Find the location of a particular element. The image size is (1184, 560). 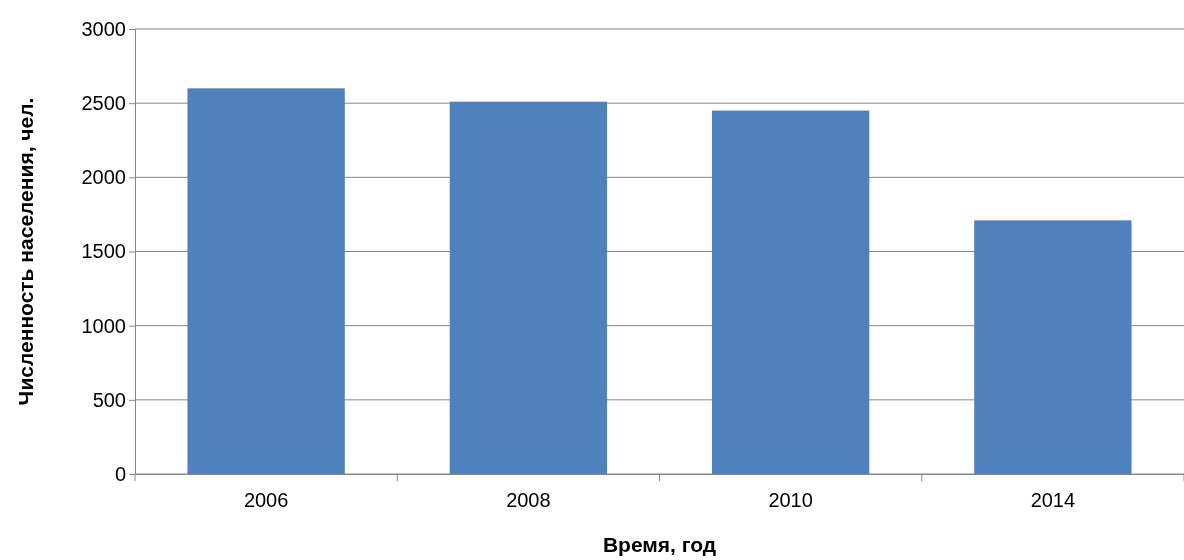

y-tick-label: 2000 is located at coordinates (103, 177).